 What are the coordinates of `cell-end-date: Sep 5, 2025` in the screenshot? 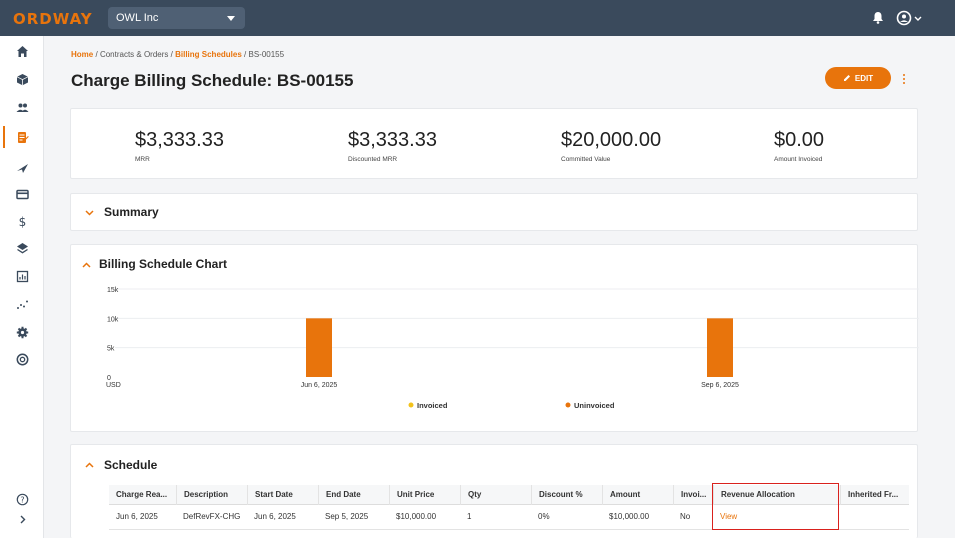 It's located at (347, 516).